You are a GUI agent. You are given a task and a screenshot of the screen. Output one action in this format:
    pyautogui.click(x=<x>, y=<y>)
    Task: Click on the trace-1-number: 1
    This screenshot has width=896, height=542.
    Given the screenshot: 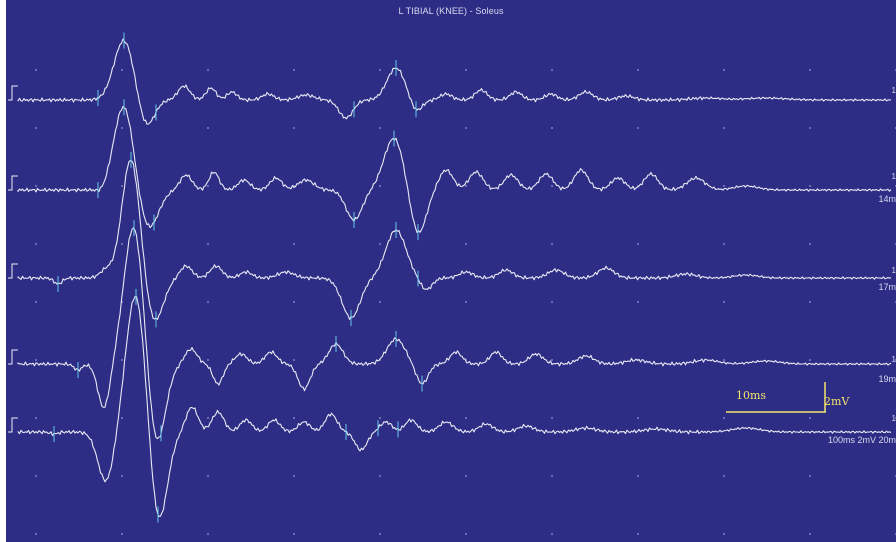 What is the action you would take?
    pyautogui.click(x=893, y=90)
    